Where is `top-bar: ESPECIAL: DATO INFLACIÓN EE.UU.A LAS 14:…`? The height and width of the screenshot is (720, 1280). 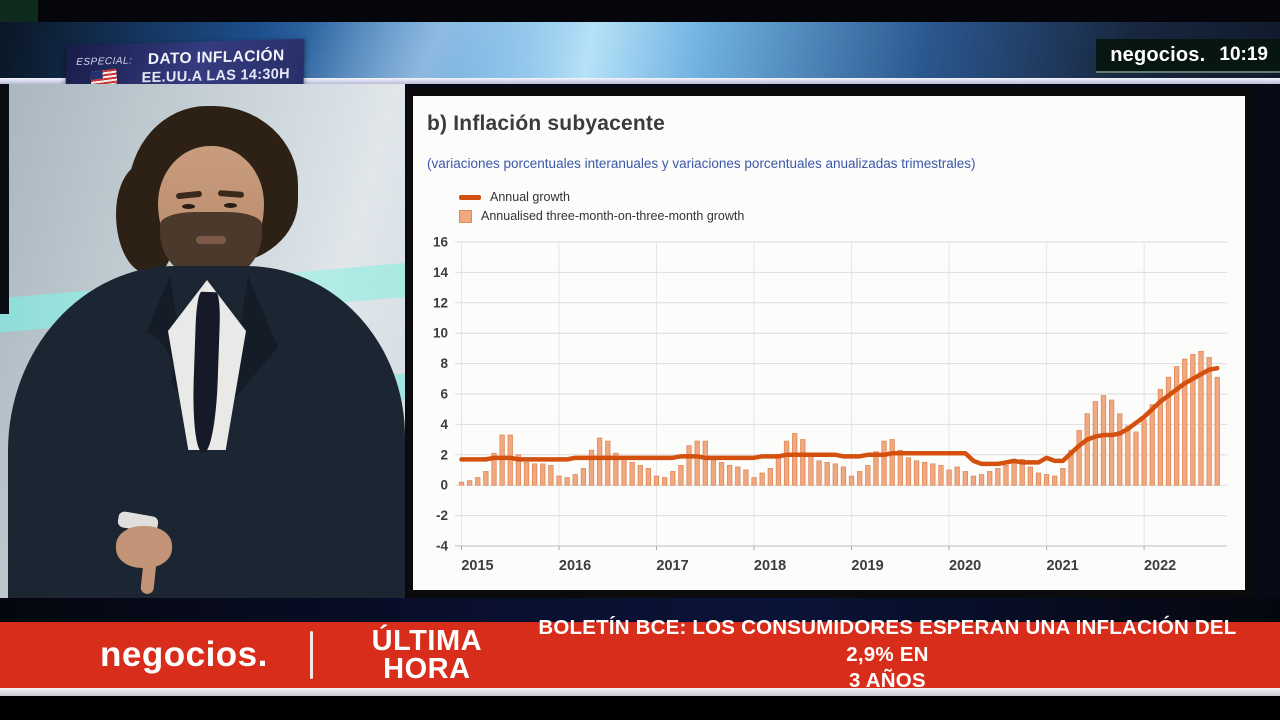 top-bar: ESPECIAL: DATO INFLACIÓN EE.UU.A LAS 14:… is located at coordinates (640, 49).